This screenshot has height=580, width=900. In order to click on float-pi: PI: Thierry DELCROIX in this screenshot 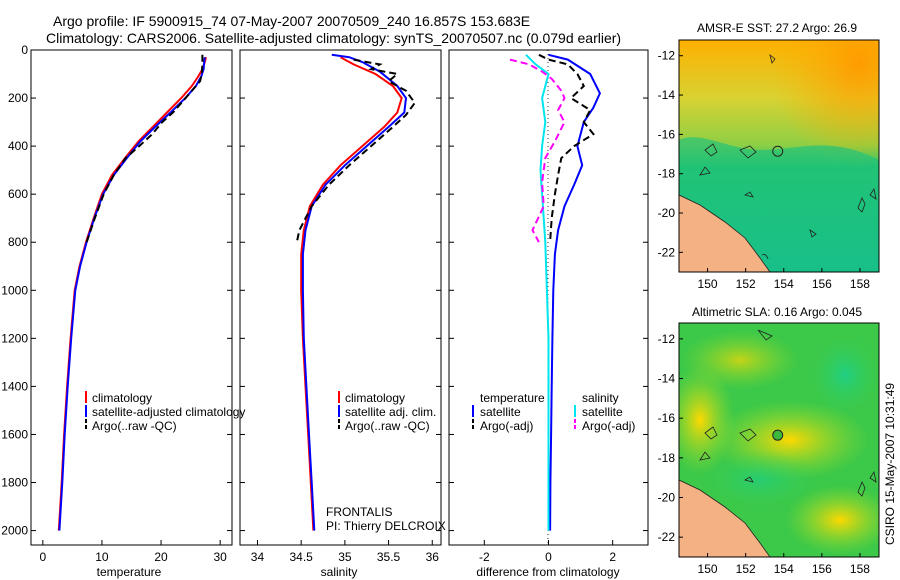, I will do `click(386, 526)`.